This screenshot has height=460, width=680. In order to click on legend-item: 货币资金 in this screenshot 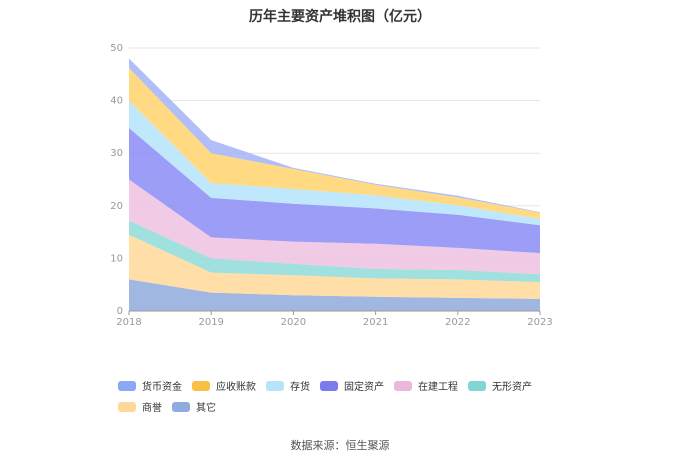, I will do `click(150, 385)`.